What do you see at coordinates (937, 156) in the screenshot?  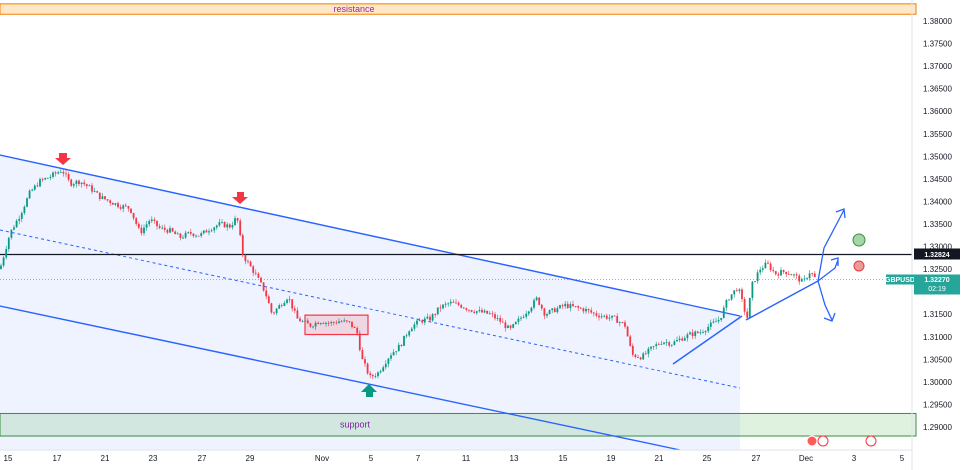 I see `y-tick-label: 1.35000` at bounding box center [937, 156].